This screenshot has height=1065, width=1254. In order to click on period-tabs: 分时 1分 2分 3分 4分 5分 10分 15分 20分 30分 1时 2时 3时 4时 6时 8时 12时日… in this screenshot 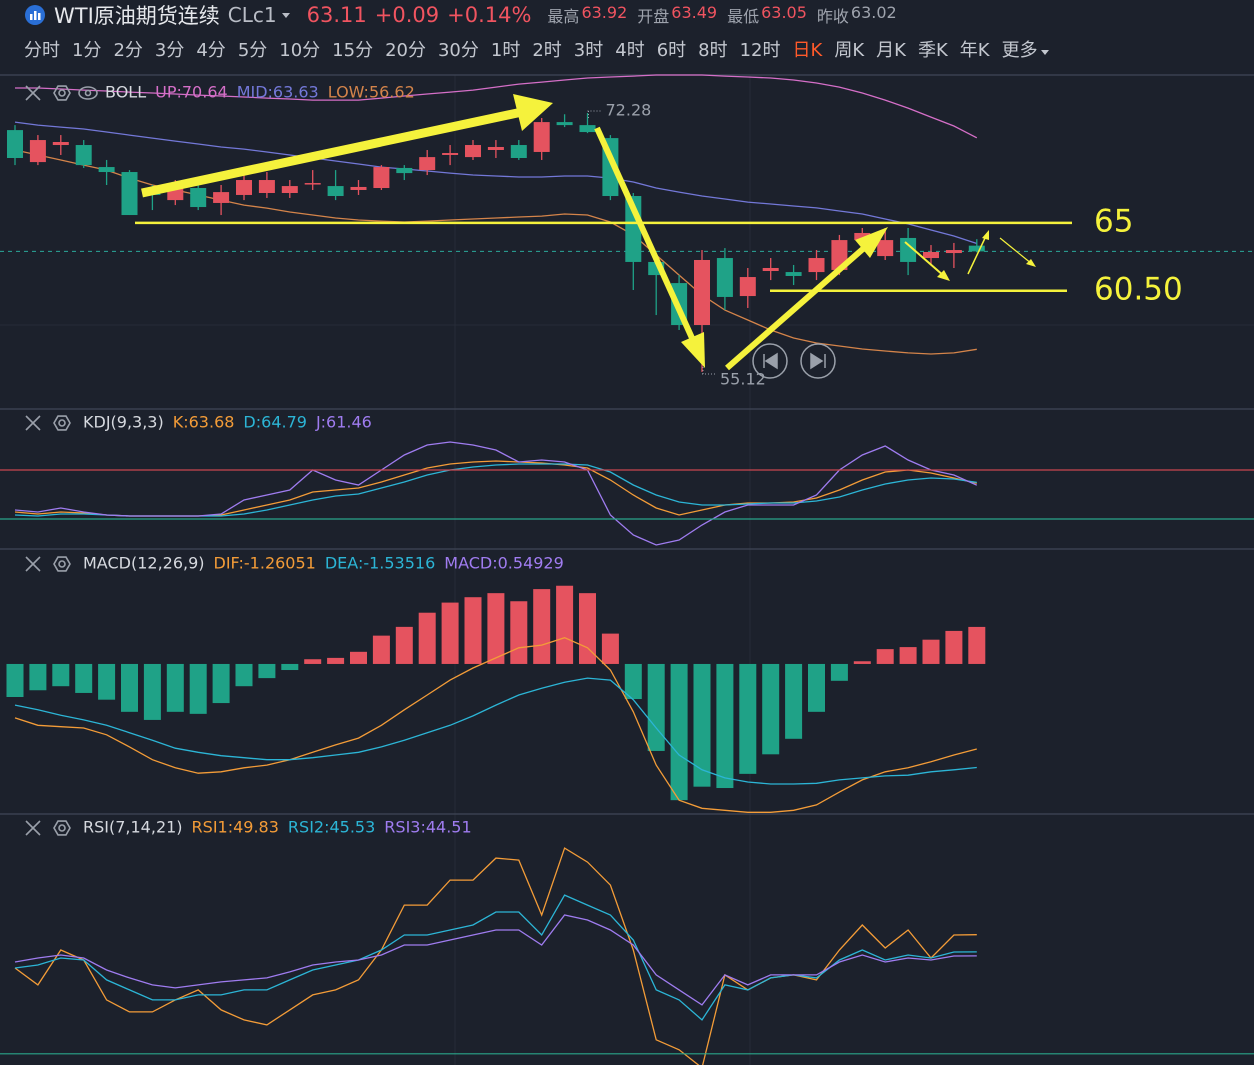, I will do `click(537, 49)`.